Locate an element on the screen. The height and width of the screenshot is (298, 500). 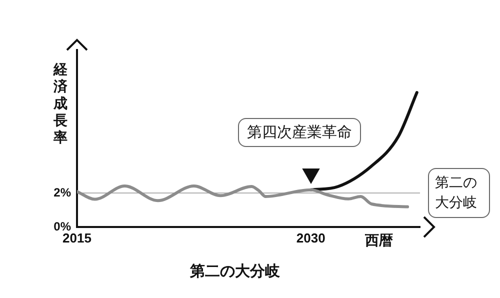
x-axis-title: 西暦 is located at coordinates (379, 241).